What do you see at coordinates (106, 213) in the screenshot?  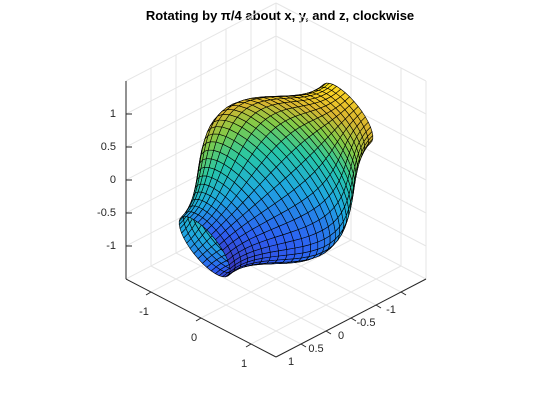 I see `z-tick-label: -0.5` at bounding box center [106, 213].